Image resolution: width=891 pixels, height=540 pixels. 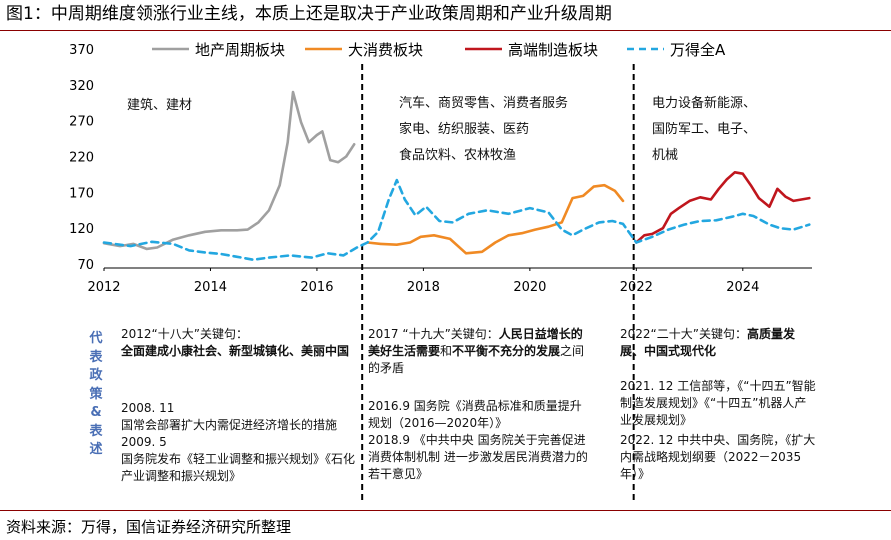 I want to click on policy-col3-keyword: 2022“二十大”关键句：高质量发展、中国式现代化, so click(x=718, y=343).